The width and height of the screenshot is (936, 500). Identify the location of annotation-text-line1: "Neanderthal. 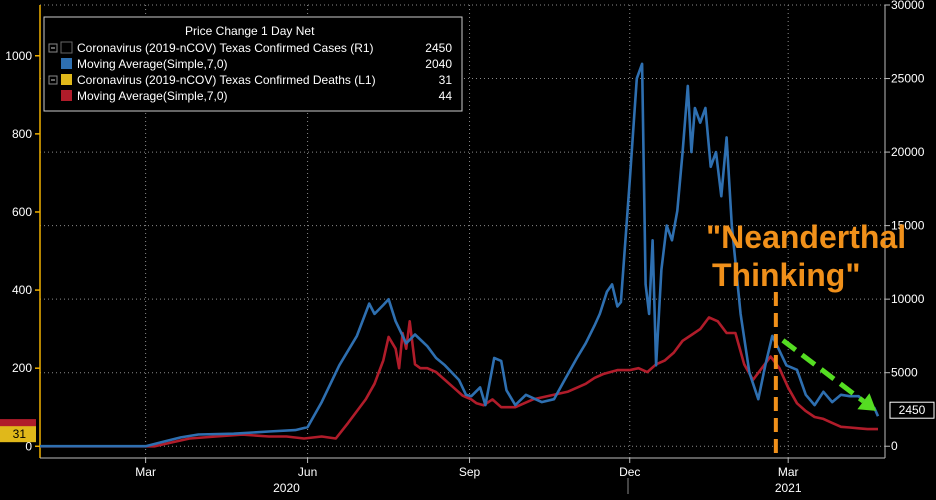
(806, 237).